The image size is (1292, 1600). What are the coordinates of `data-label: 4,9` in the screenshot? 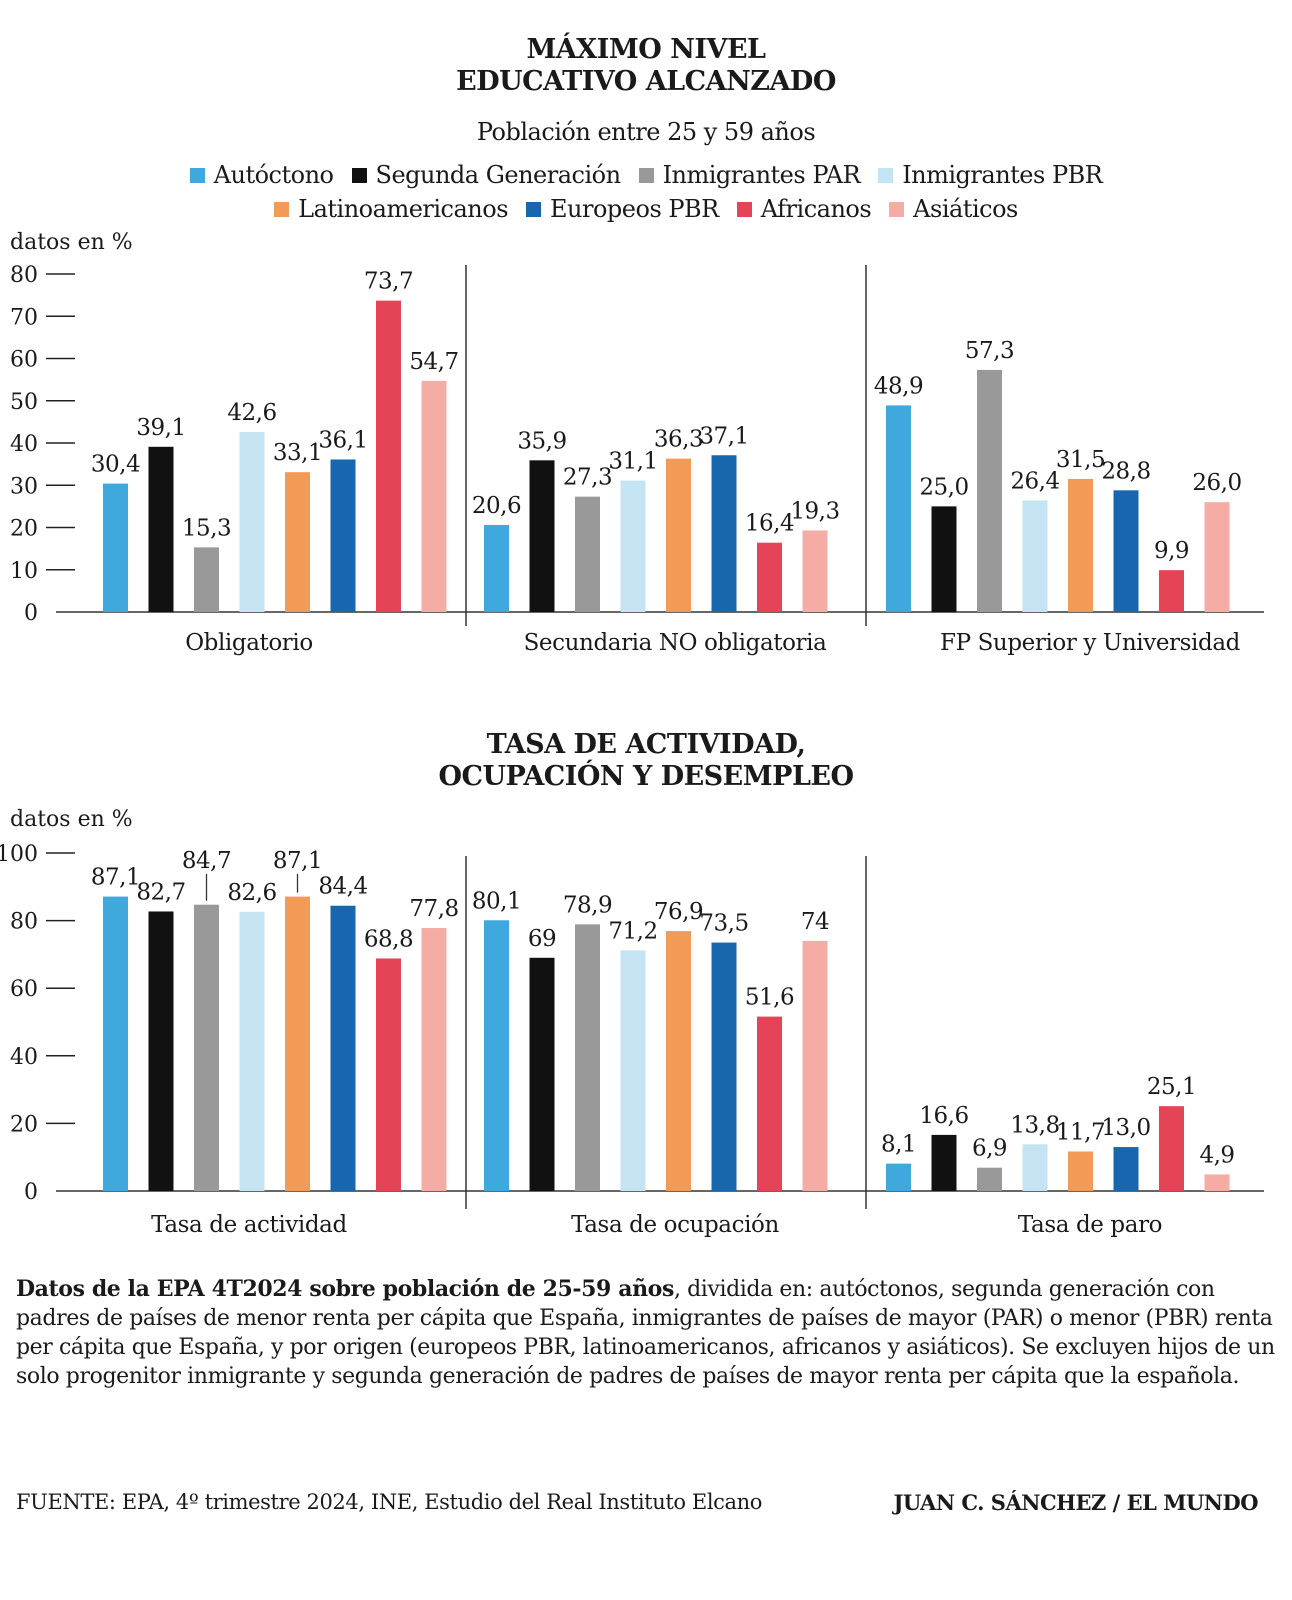 It's located at (1216, 1155).